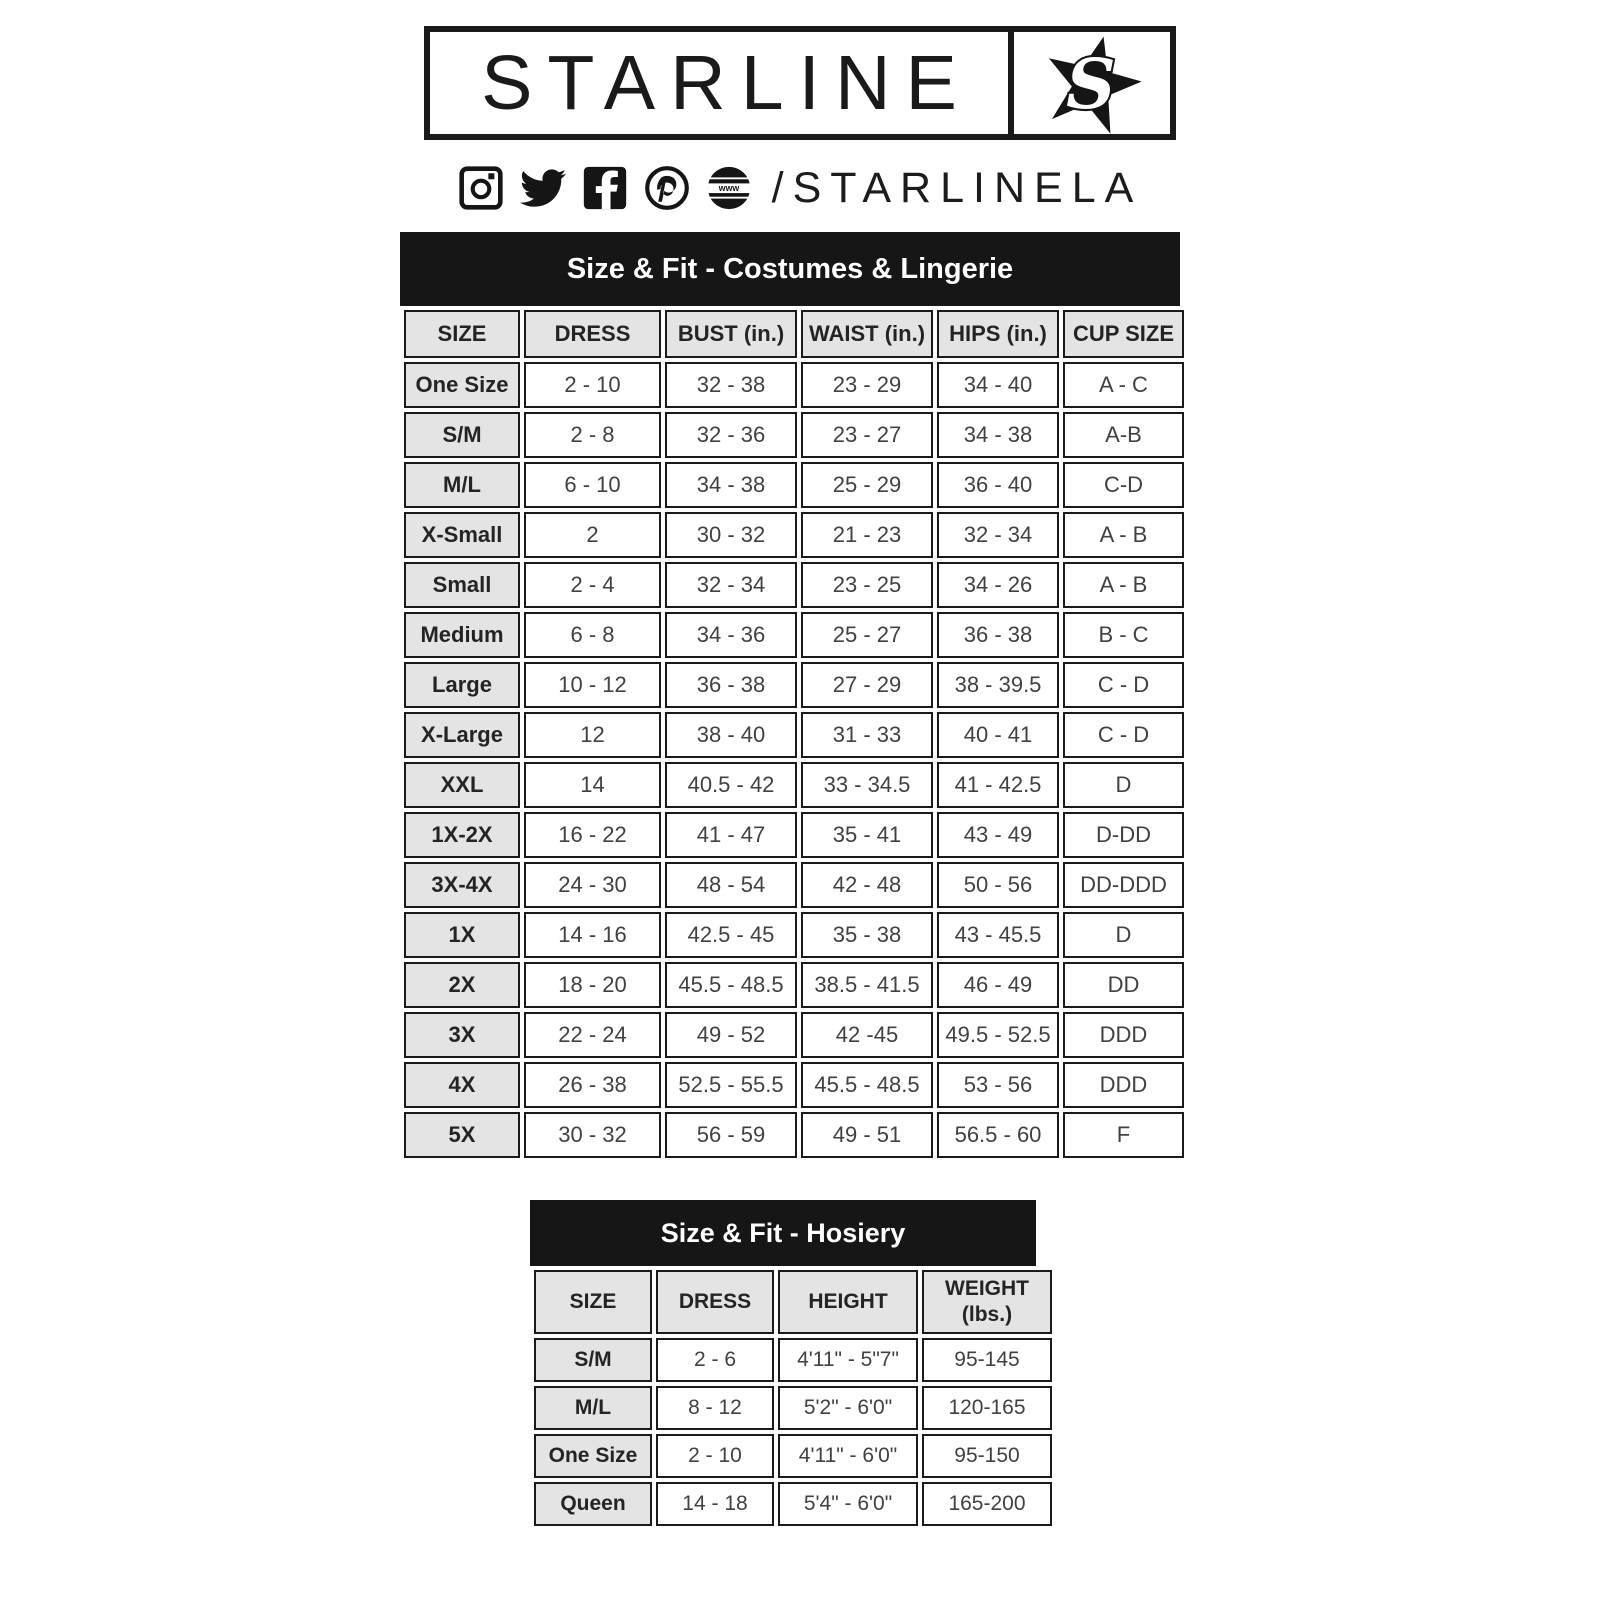 This screenshot has height=1600, width=1600. Describe the element at coordinates (462, 385) in the screenshot. I see `size-cell: One Size` at that location.